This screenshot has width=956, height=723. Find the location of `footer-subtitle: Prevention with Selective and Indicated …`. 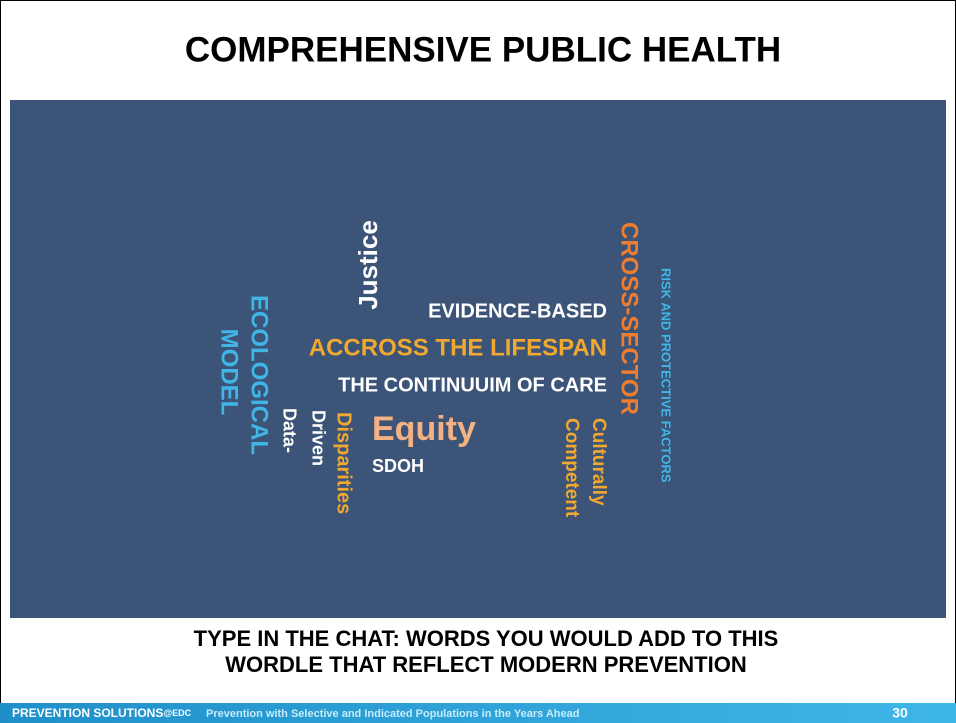

footer-subtitle: Prevention with Selective and Indicated … is located at coordinates (392, 714).